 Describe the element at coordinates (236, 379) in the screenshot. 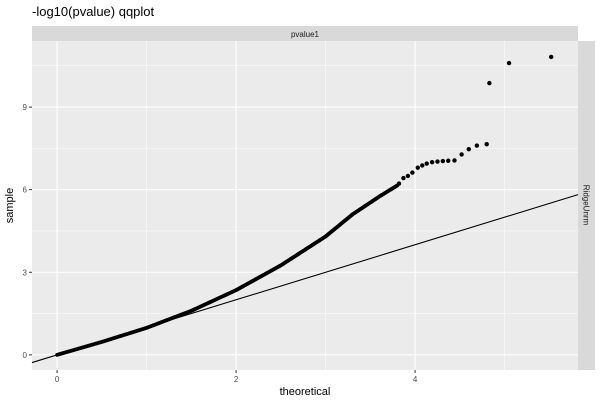

I see `x-tick-label: 2` at that location.